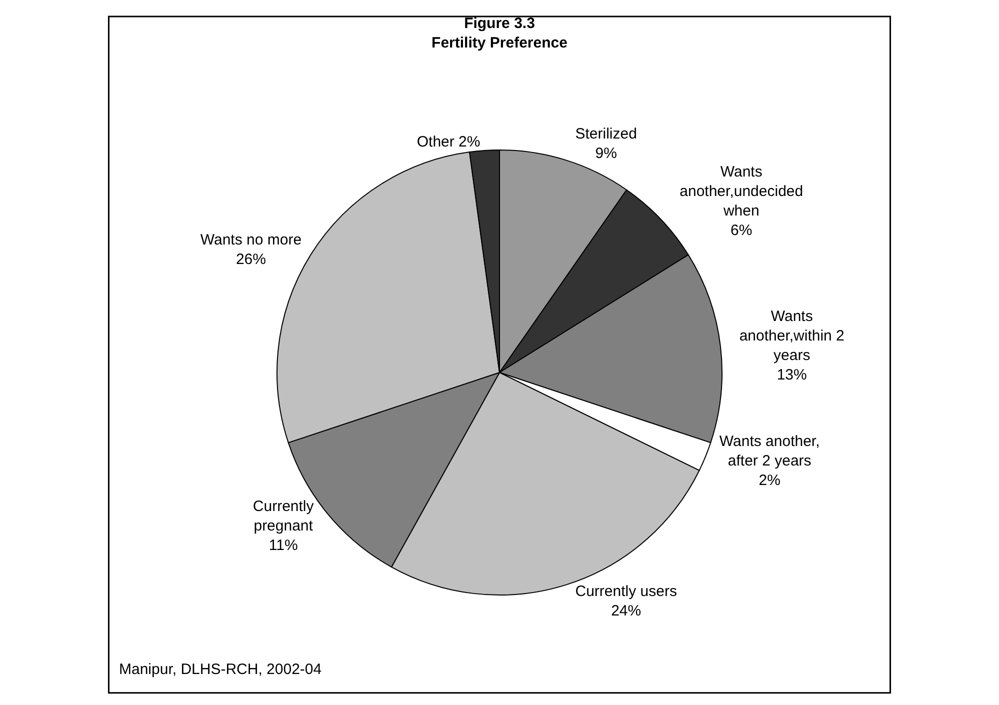 This screenshot has width=999, height=705. Describe the element at coordinates (606, 153) in the screenshot. I see `data-label: 9%` at that location.